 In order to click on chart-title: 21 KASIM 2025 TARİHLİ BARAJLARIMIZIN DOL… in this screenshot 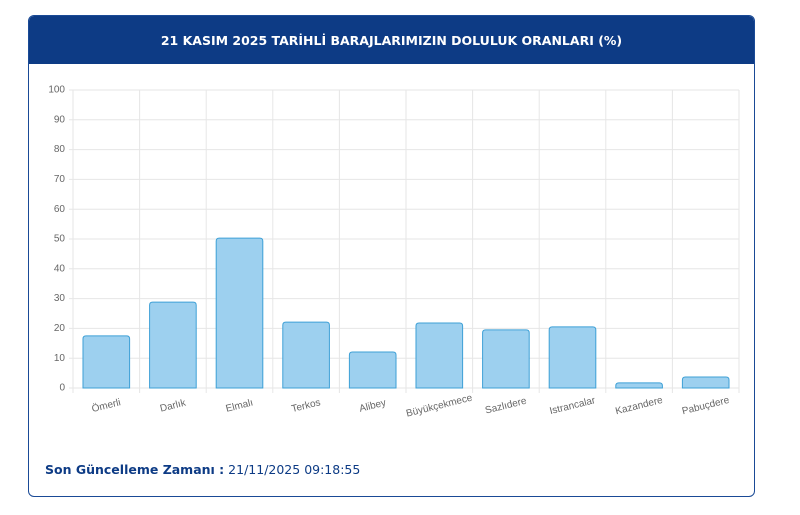, I will do `click(391, 40)`.